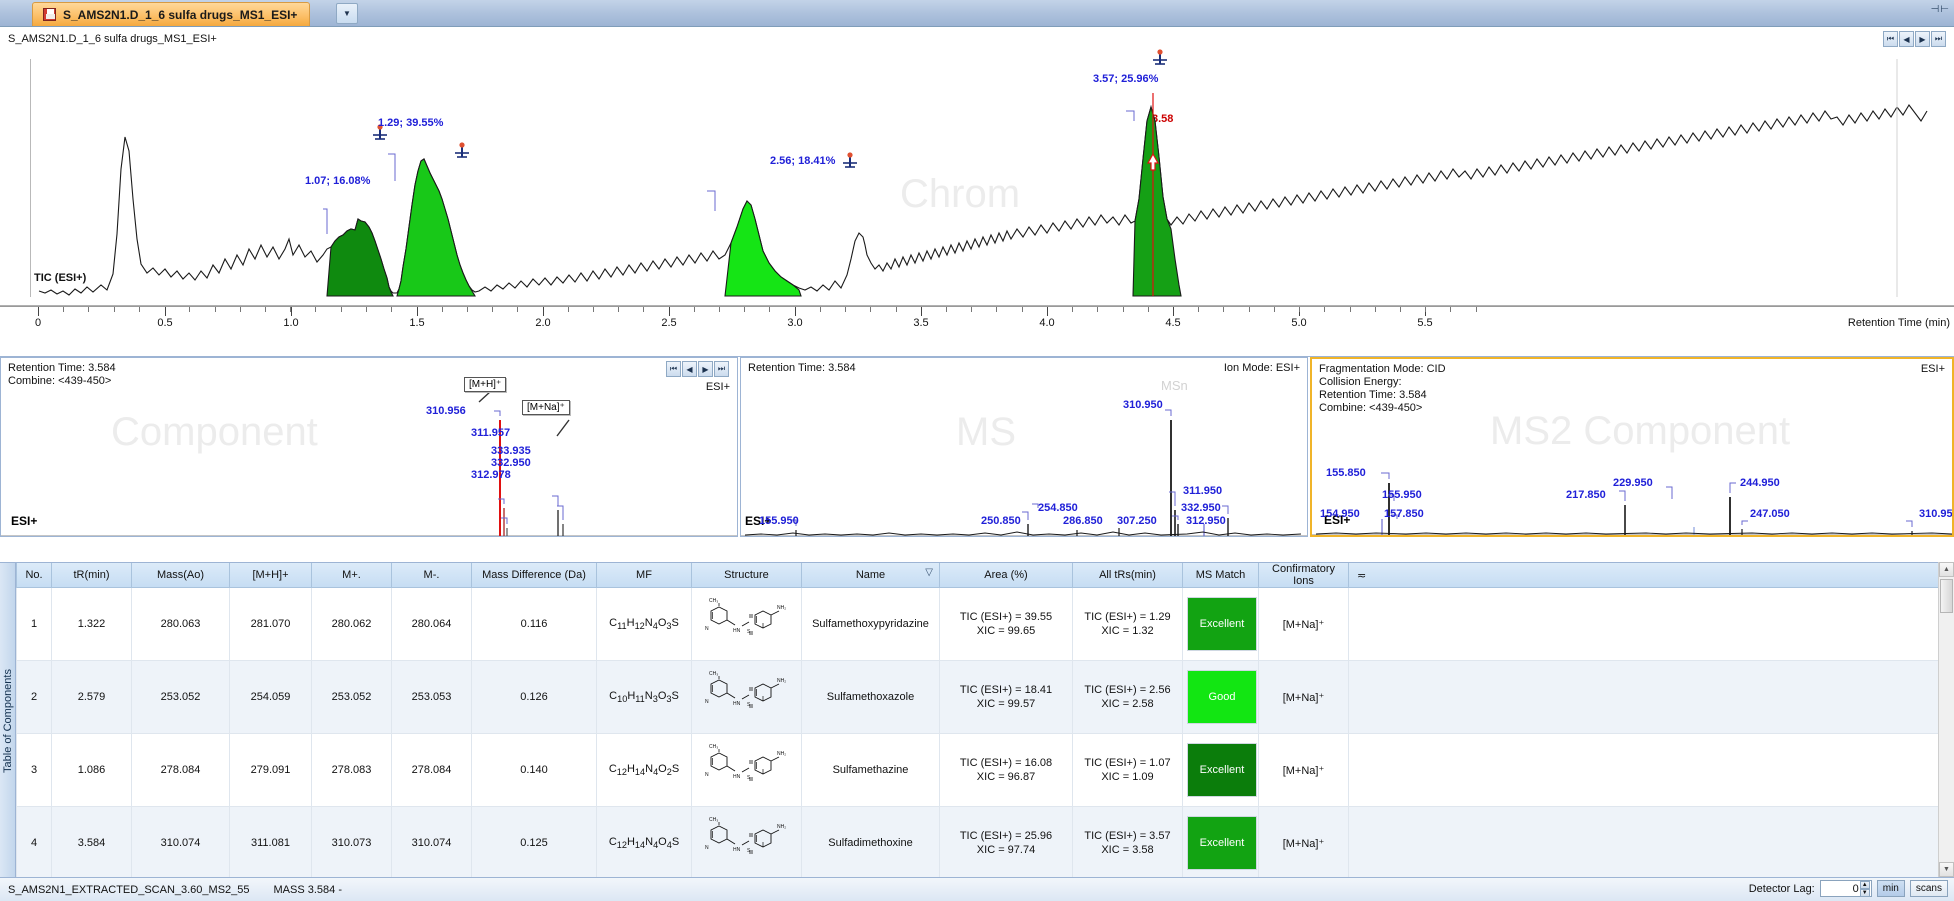 Image resolution: width=1954 pixels, height=901 pixels. What do you see at coordinates (180, 575) in the screenshot?
I see `col-mass: Mass(Ao)` at bounding box center [180, 575].